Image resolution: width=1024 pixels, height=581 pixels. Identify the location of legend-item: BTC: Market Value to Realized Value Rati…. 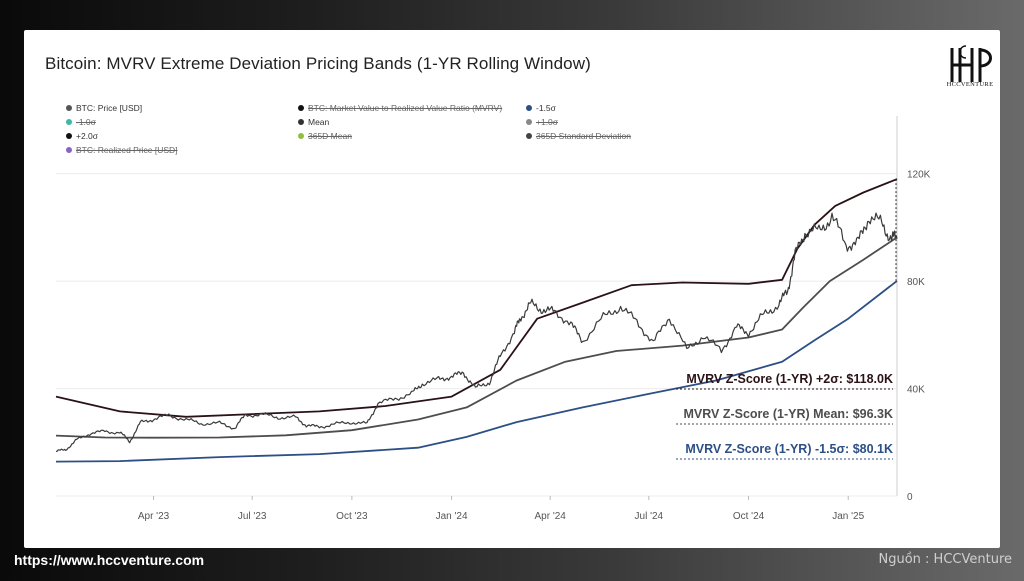
(400, 108).